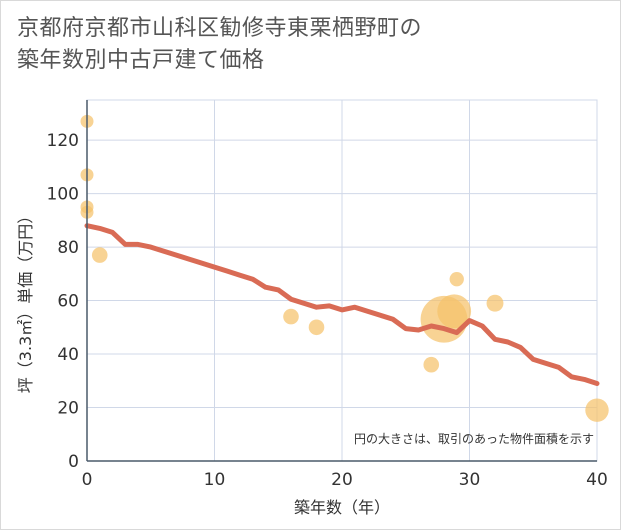 This screenshot has height=530, width=621. Describe the element at coordinates (342, 507) in the screenshot. I see `x-axis-label: 築年数（年）` at that location.